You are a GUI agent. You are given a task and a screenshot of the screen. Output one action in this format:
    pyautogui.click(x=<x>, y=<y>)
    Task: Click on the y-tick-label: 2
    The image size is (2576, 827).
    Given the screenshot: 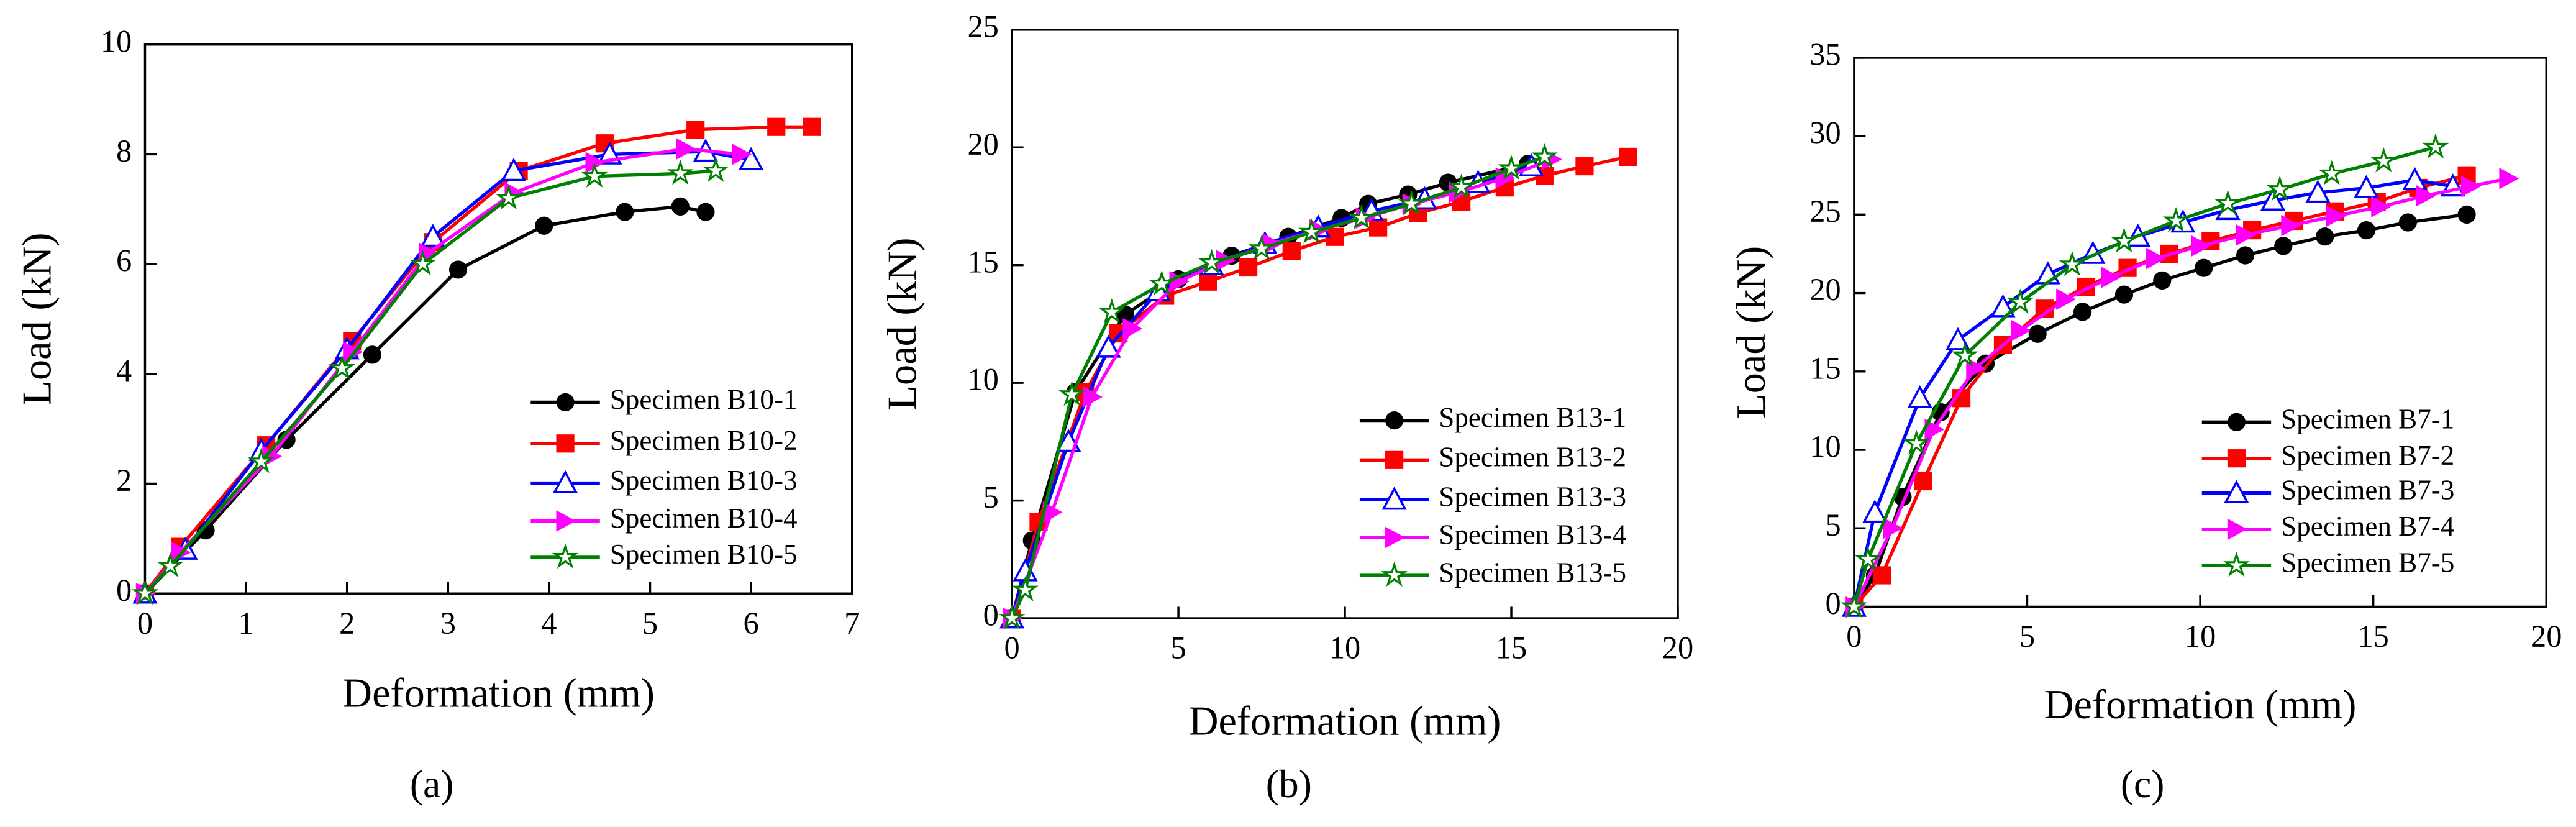 What is the action you would take?
    pyautogui.click(x=124, y=481)
    